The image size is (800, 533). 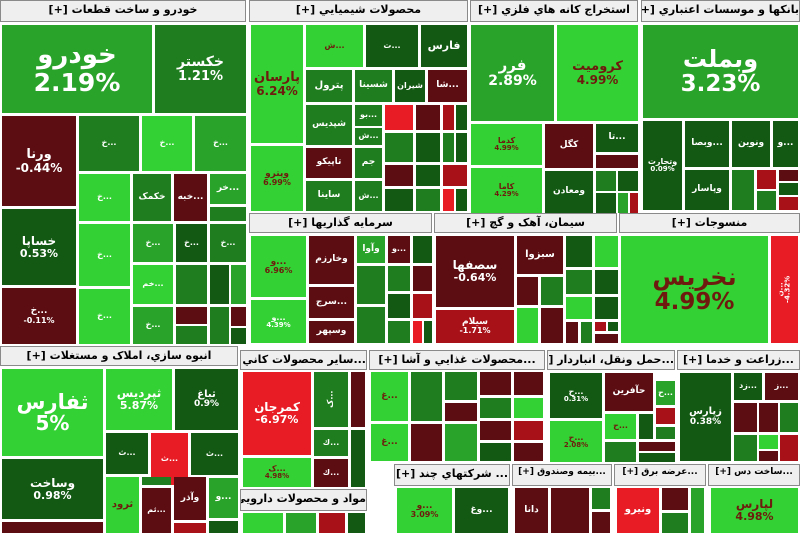 What do you see at coordinates (331, 473) in the screenshot?
I see `stock-tile: ...ك` at bounding box center [331, 473].